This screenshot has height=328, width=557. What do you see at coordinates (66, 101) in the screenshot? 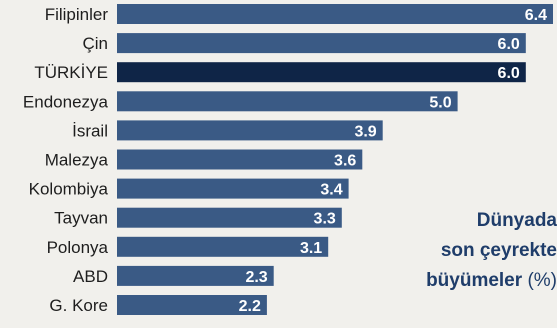
I see `category-label-3: Endonezya` at bounding box center [66, 101].